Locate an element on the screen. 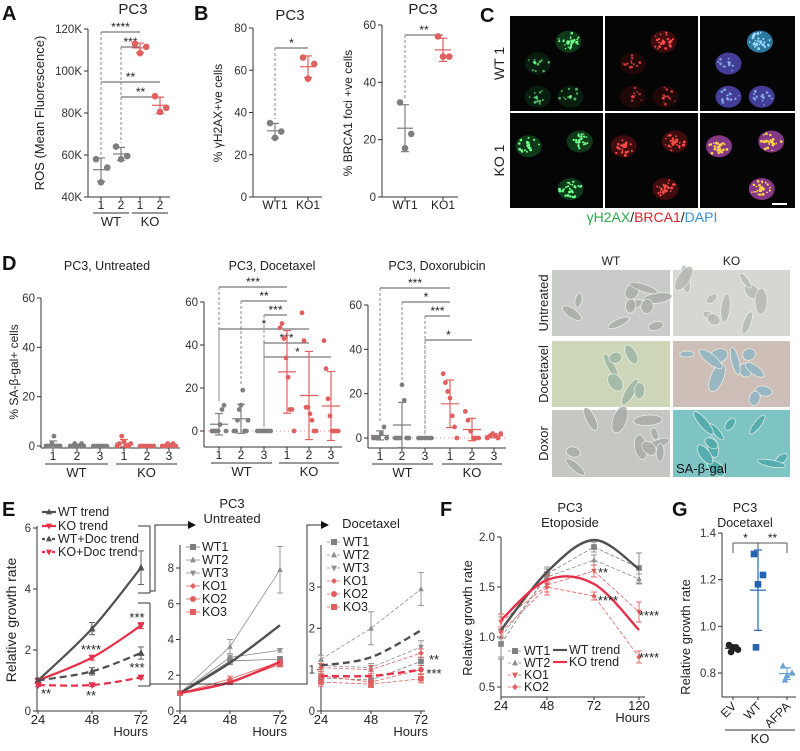 The height and width of the screenshot is (751, 800). y-tick-label: 6 is located at coordinates (28, 529).